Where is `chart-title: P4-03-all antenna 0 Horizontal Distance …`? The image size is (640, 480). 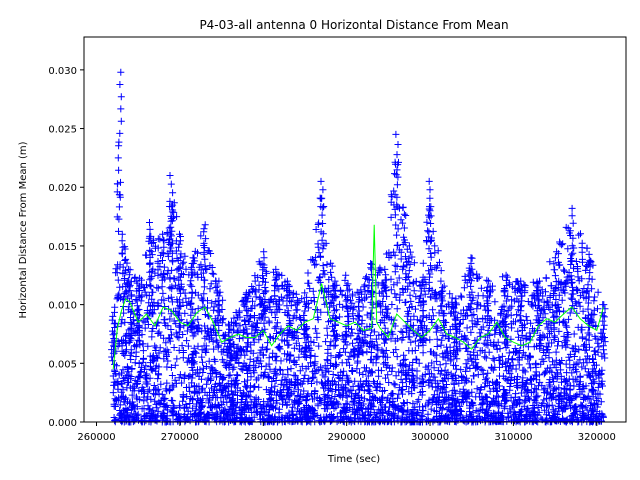
chart-title: P4-03-all antenna 0 Horizontal Distance … is located at coordinates (353, 25).